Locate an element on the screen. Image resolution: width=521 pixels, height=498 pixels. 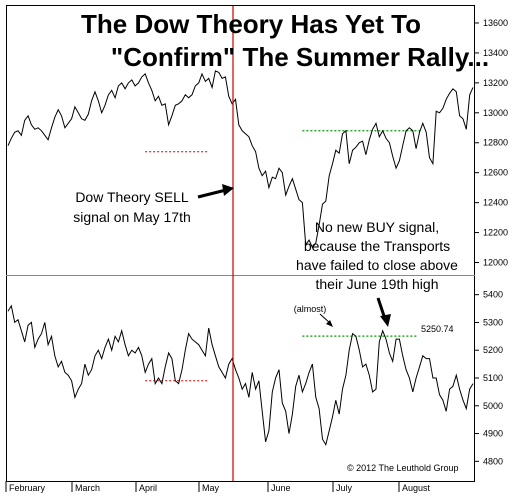
ytick-label: 13400 is located at coordinates (495, 53).